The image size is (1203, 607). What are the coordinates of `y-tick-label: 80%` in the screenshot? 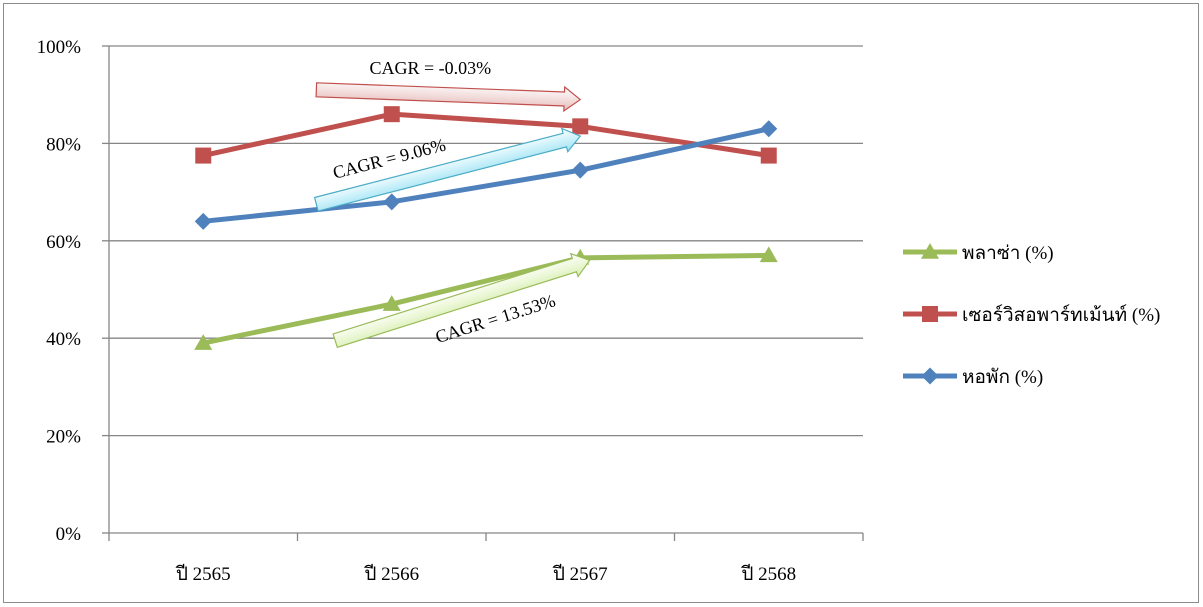 It's located at (63, 144).